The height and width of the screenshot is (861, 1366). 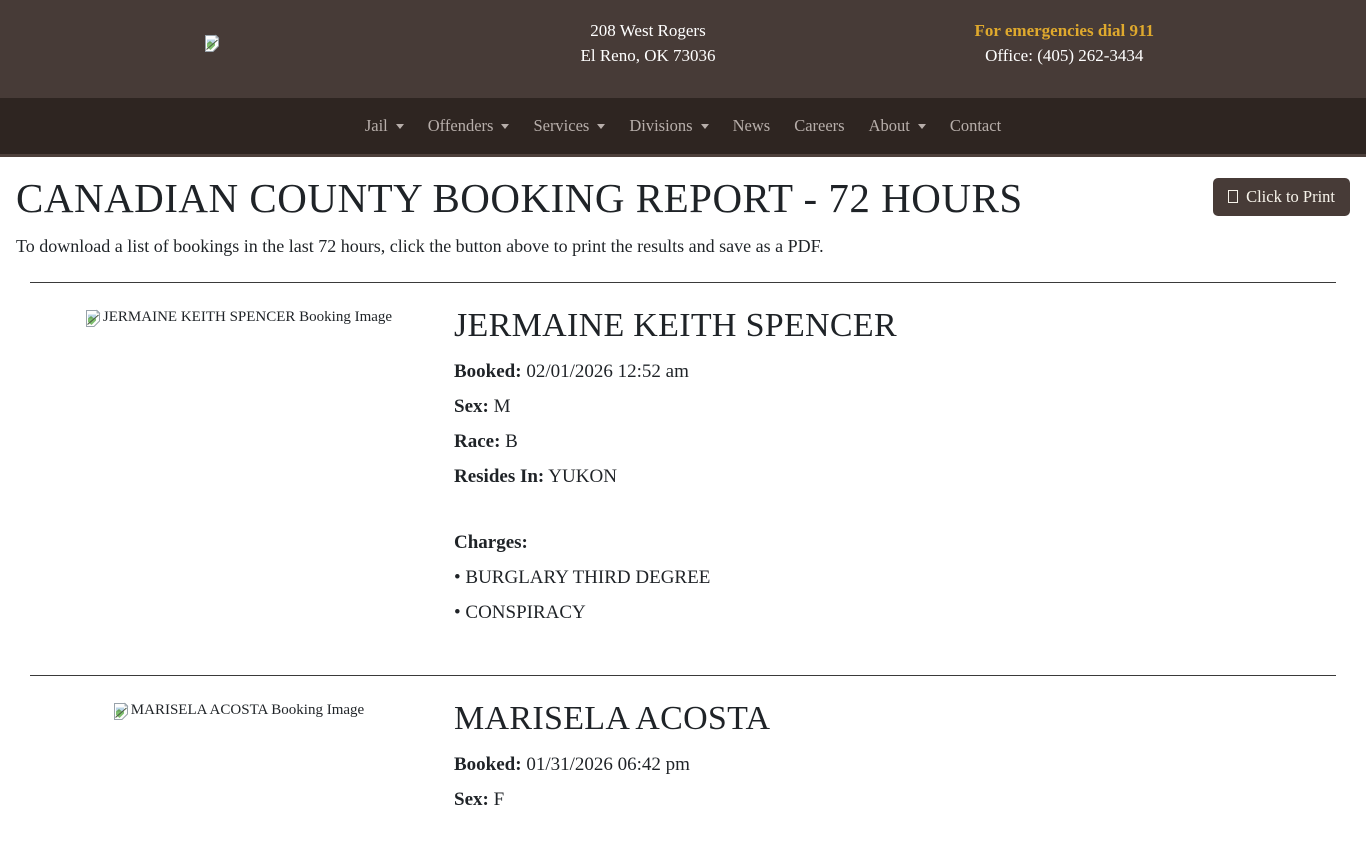 What do you see at coordinates (648, 55) in the screenshot?
I see `address-line-2: El Reno, OK 73036` at bounding box center [648, 55].